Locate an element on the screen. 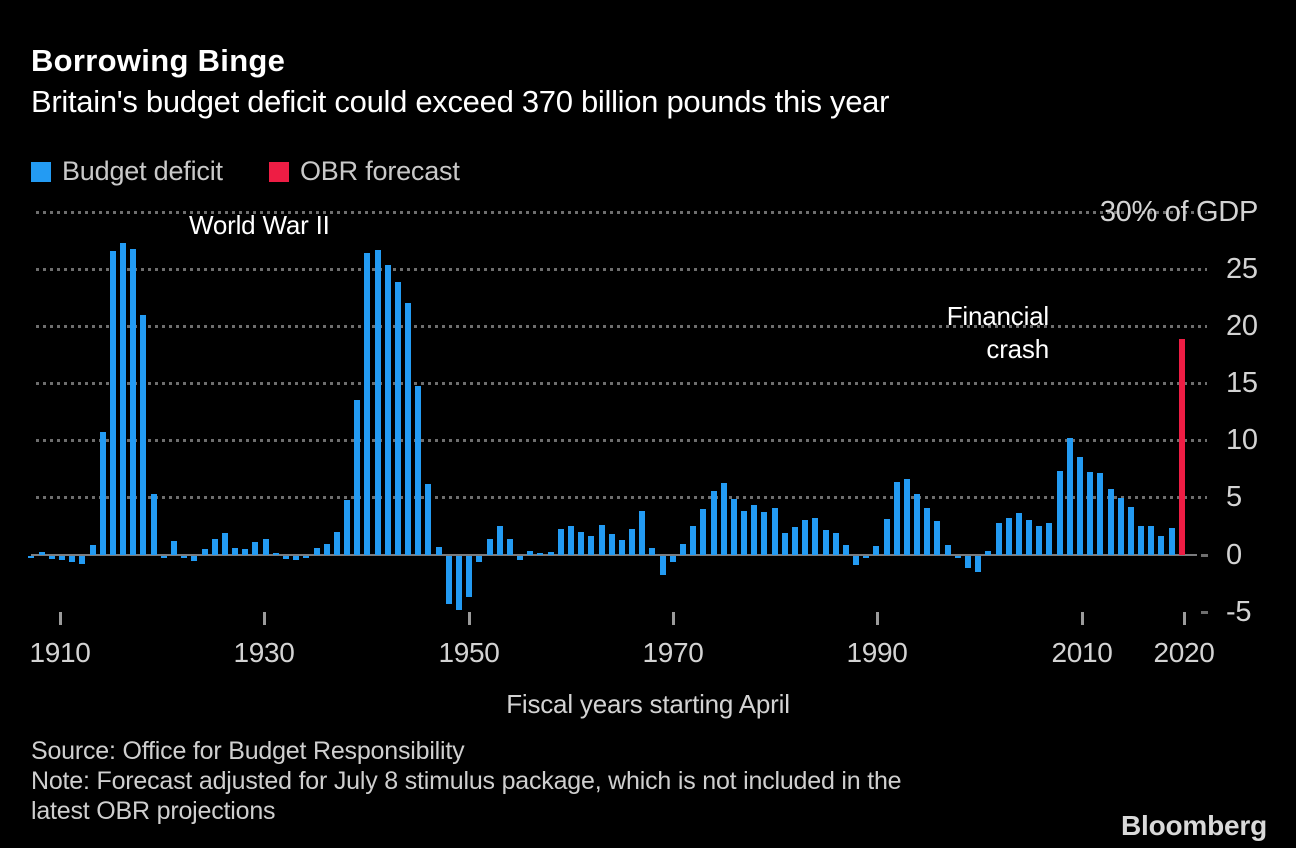 This screenshot has width=1296, height=848. x-axis-label-1970: 1970 is located at coordinates (673, 652).